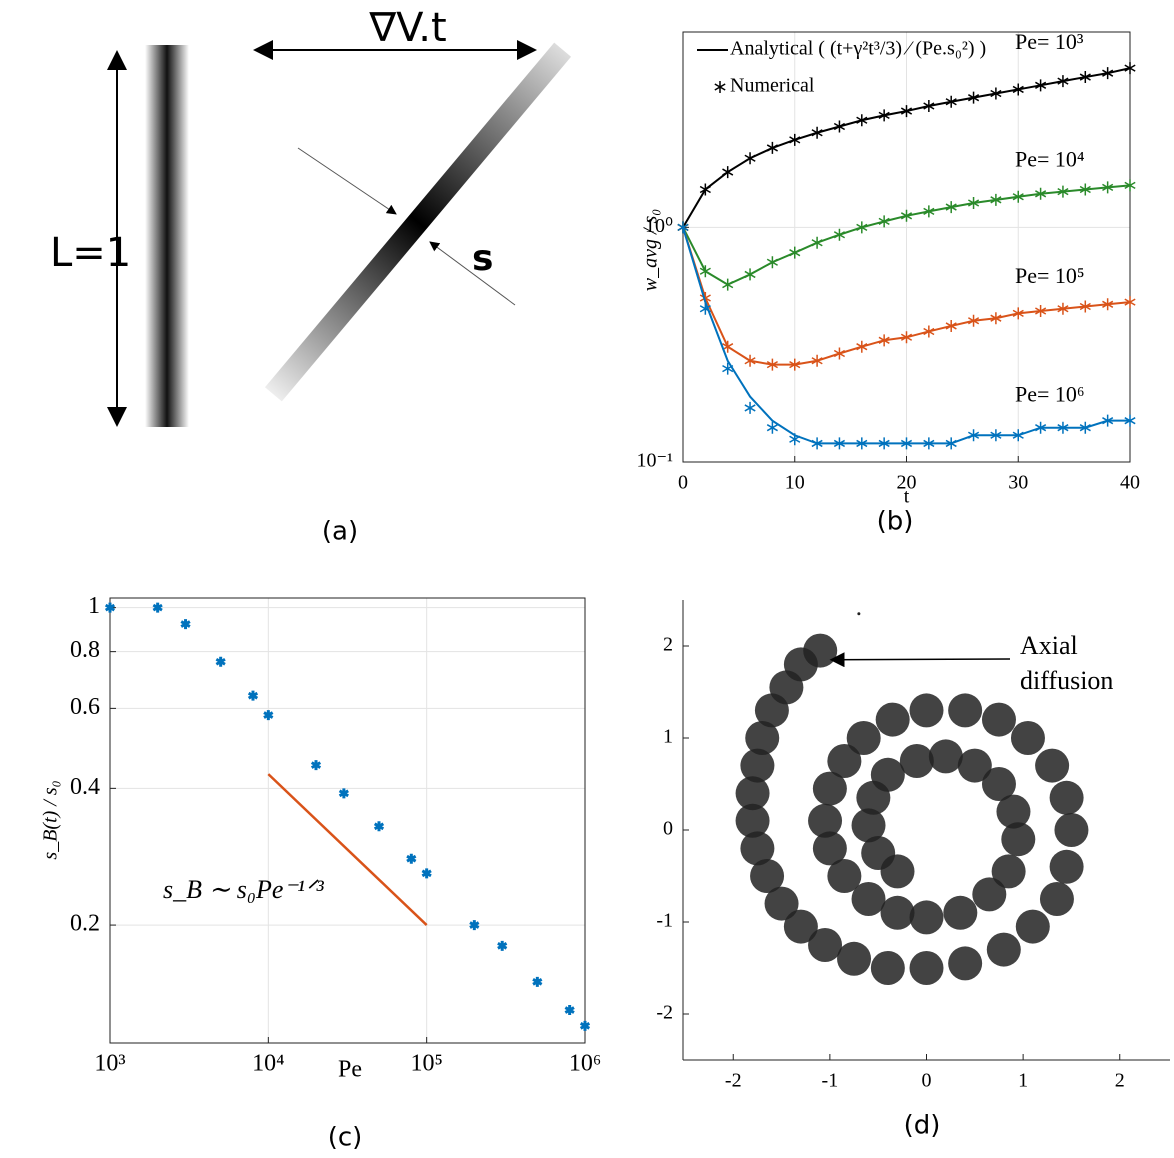  I want to click on width-label: s, so click(482, 258).